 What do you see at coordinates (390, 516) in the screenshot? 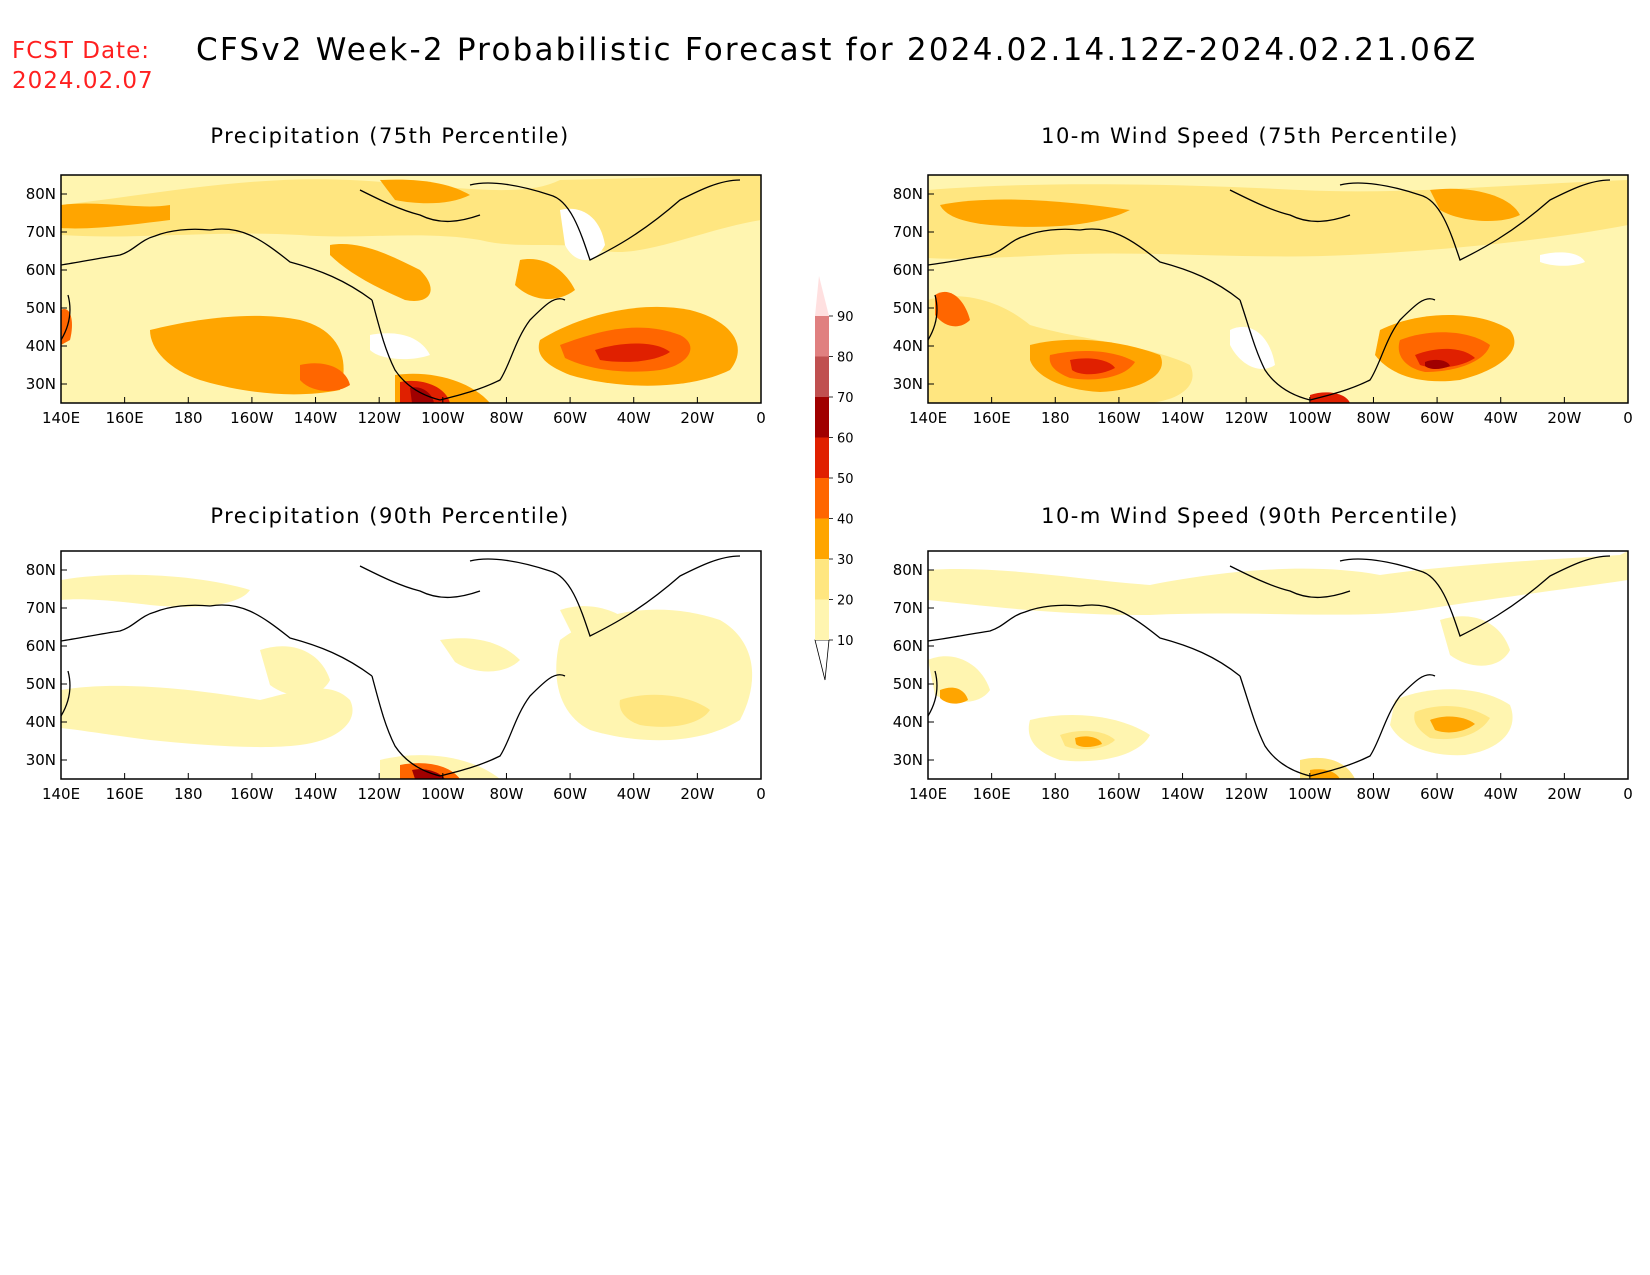
I see `panel-title-precip-90: Precipitation (90th Percentile)` at bounding box center [390, 516].